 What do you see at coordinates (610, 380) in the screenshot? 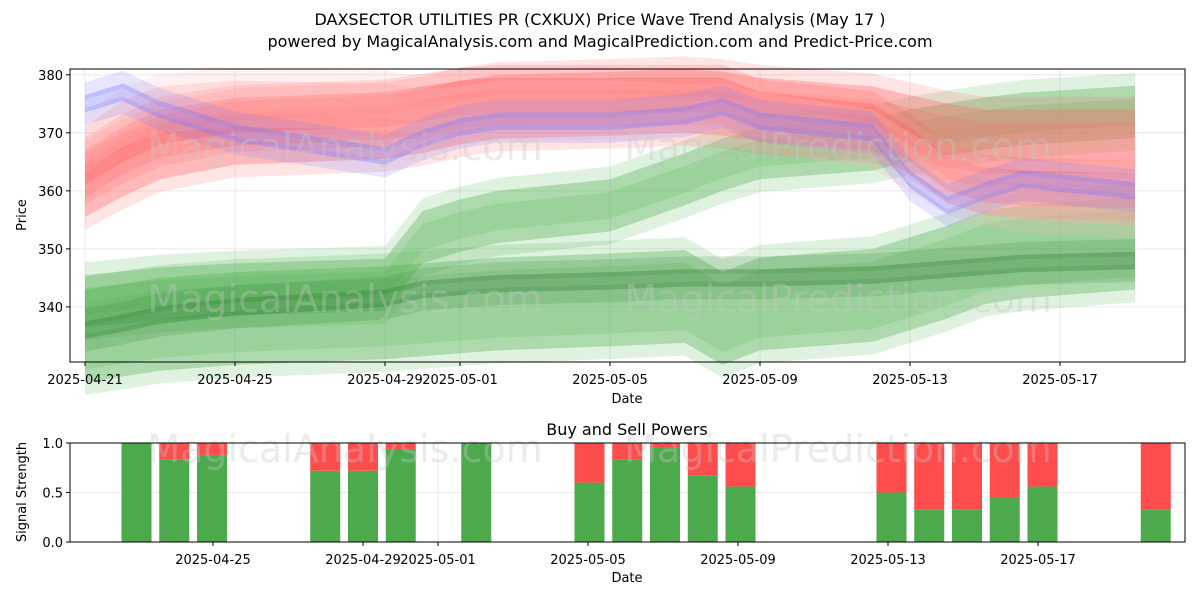
I see `top-x-tick-label-4: 2025-05-05` at bounding box center [610, 380].